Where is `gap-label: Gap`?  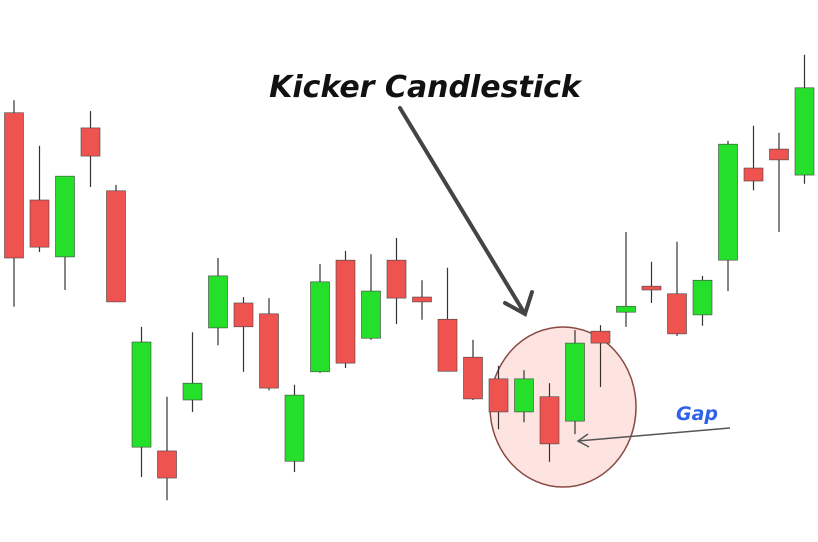
gap-label: Gap is located at coordinates (697, 414).